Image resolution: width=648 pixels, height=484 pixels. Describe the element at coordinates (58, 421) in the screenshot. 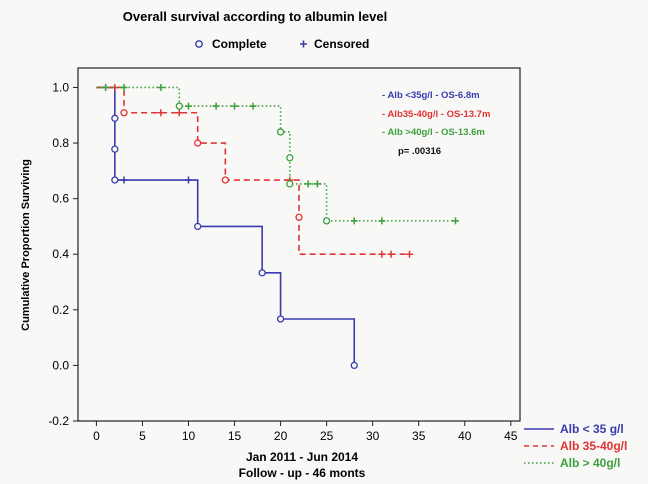

I see `y-tick-label: -0.2` at that location.